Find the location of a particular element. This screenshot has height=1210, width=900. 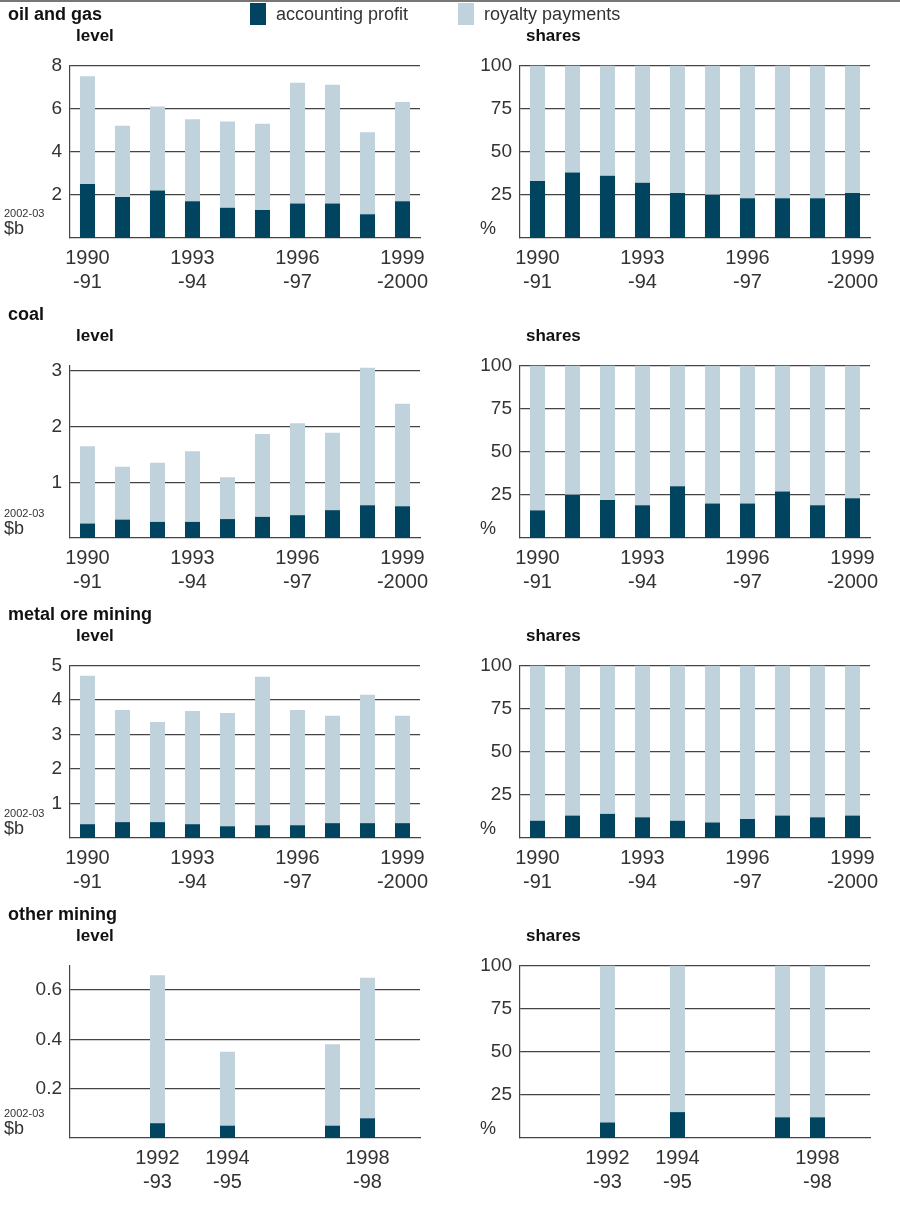

chart-title: coal is located at coordinates (26, 314).